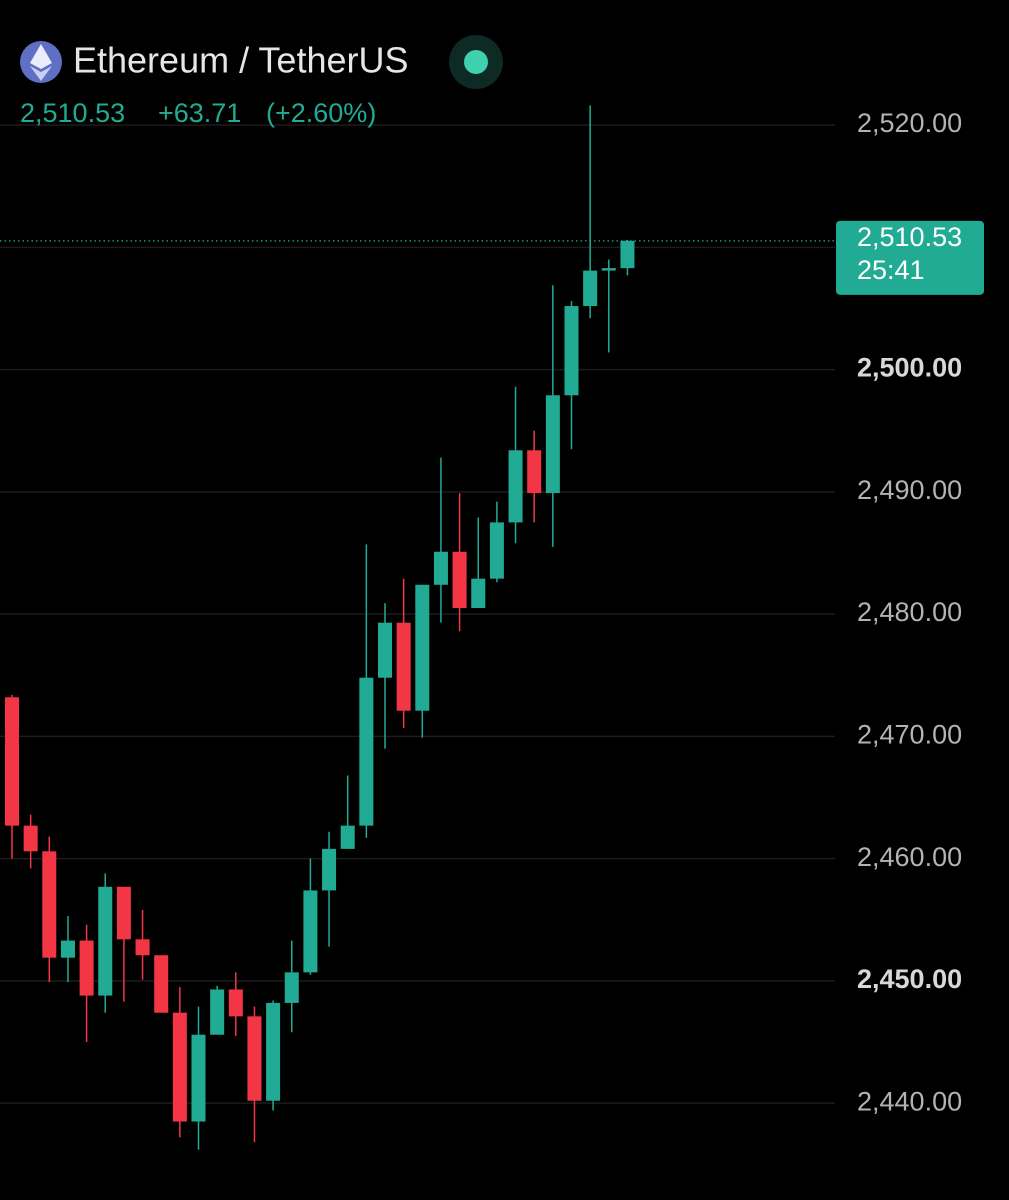  What do you see at coordinates (909, 1101) in the screenshot?
I see `y-tick-label: 2,440.00` at bounding box center [909, 1101].